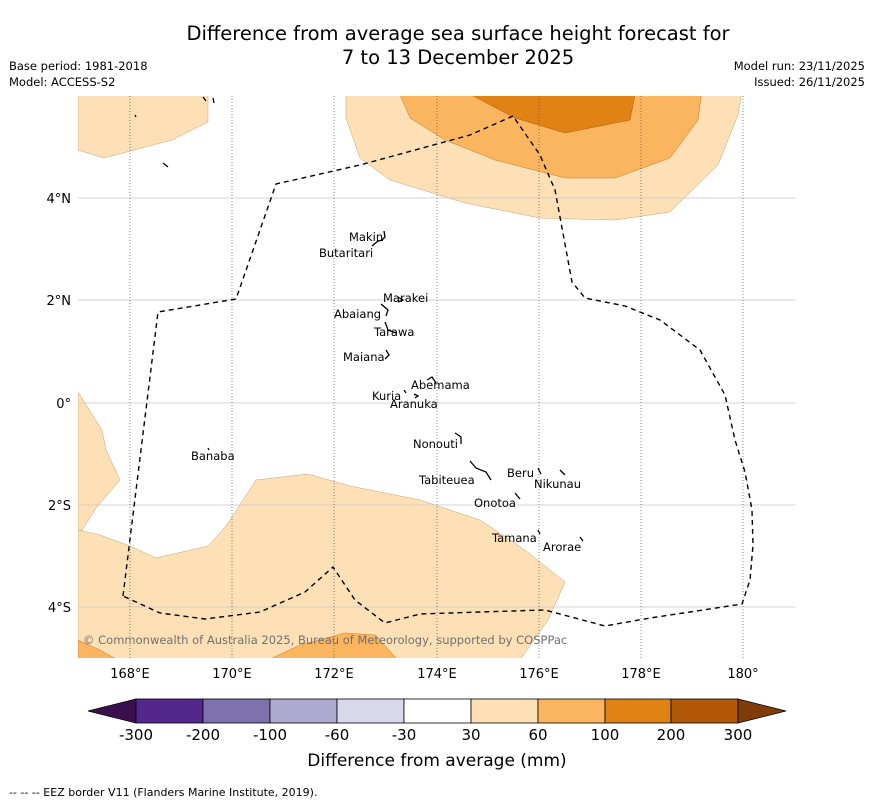 The width and height of the screenshot is (873, 804). What do you see at coordinates (671, 735) in the screenshot?
I see `colorbar-tick-200: 200` at bounding box center [671, 735].